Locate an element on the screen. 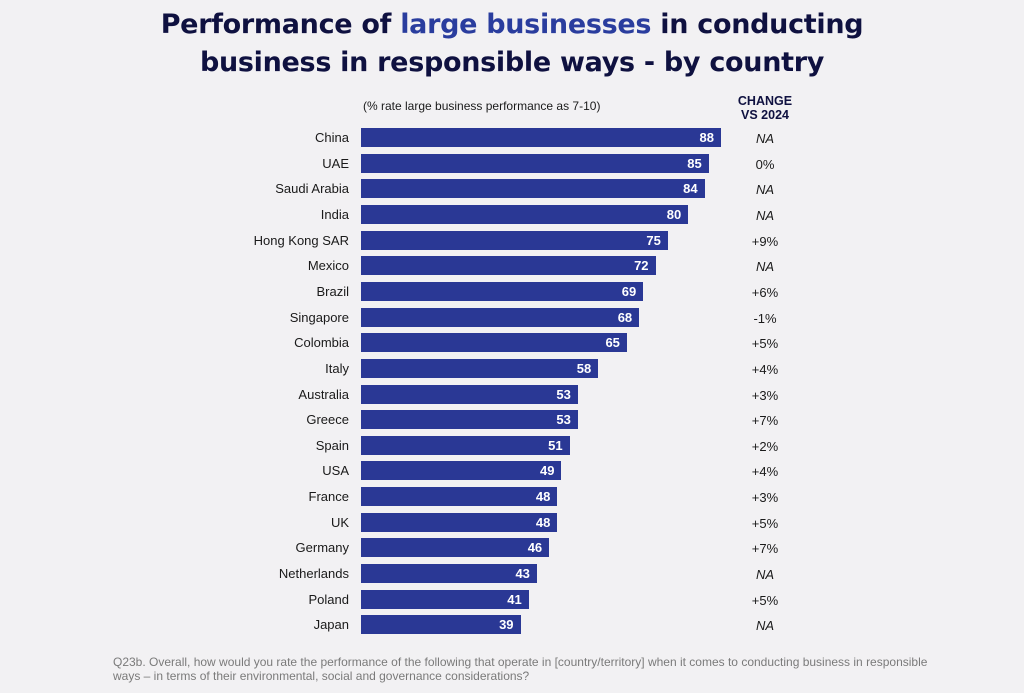  bar-value-label: 49 is located at coordinates (547, 471).